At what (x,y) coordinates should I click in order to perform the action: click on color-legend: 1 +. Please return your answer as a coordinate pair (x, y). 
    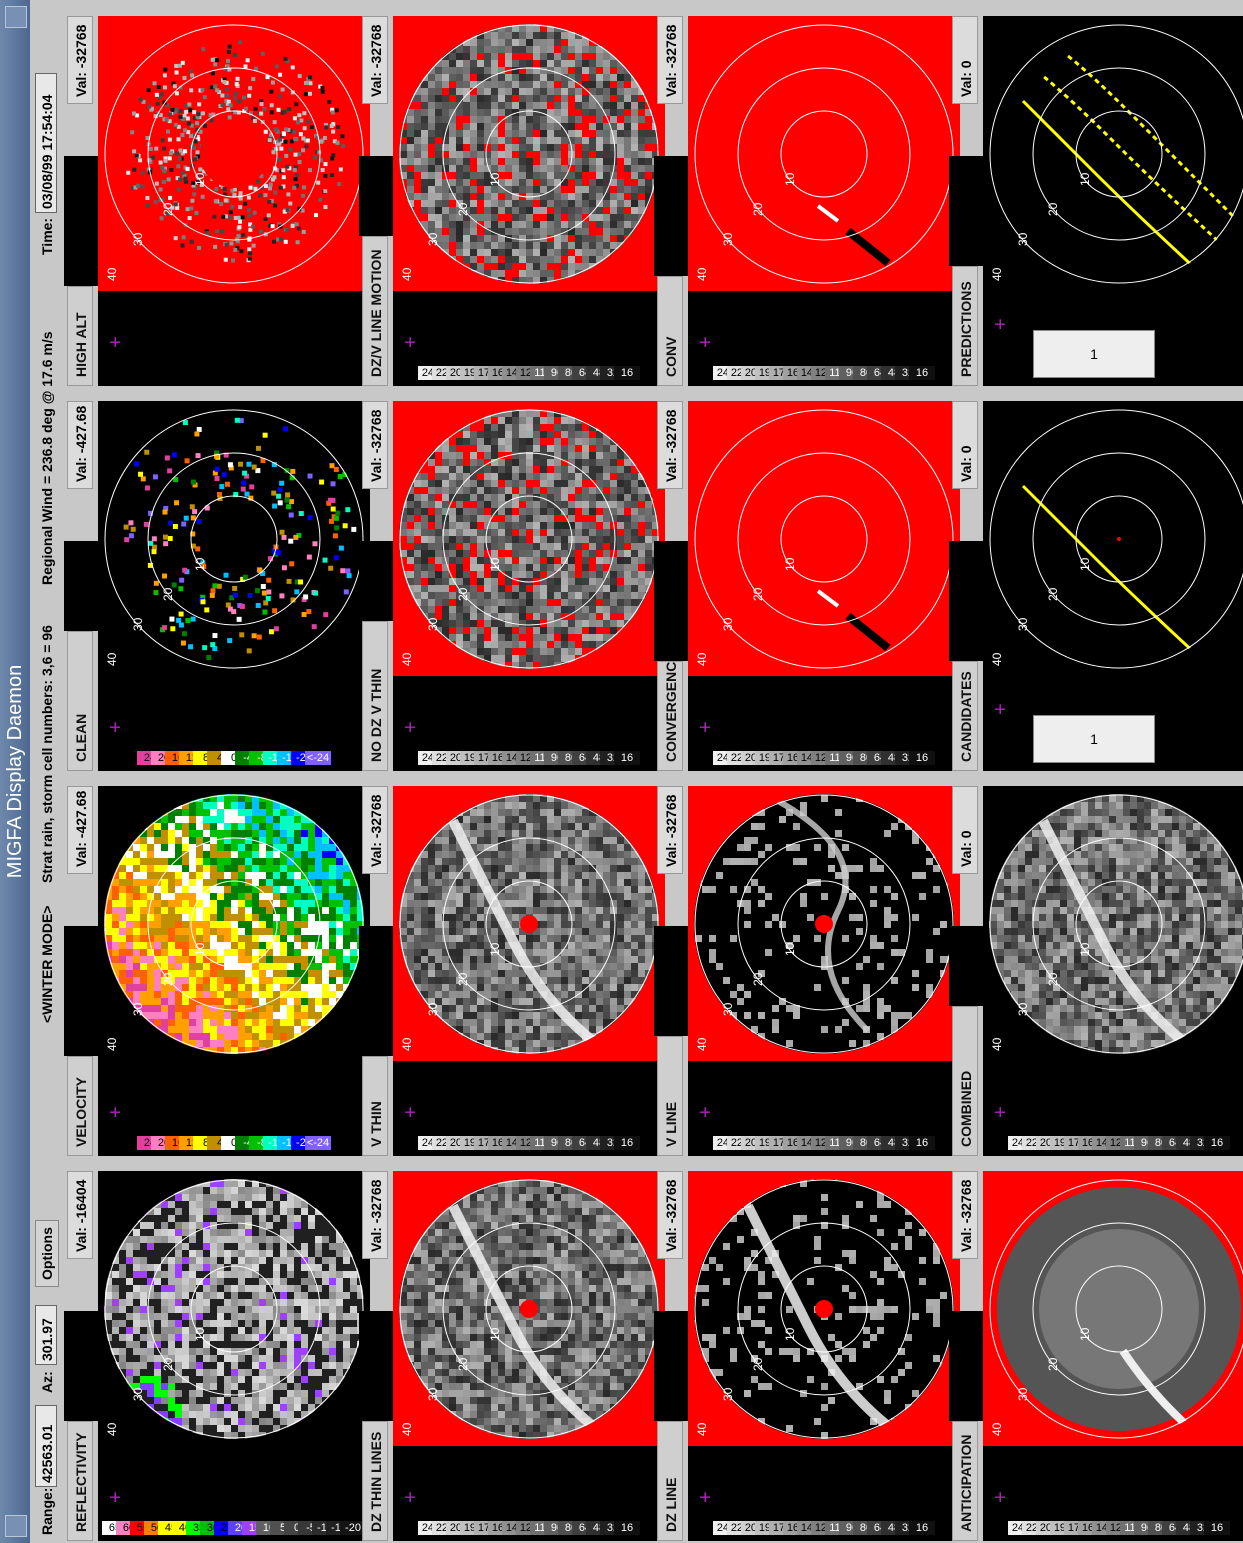
    Looking at the image, I should click on (1113, 338).